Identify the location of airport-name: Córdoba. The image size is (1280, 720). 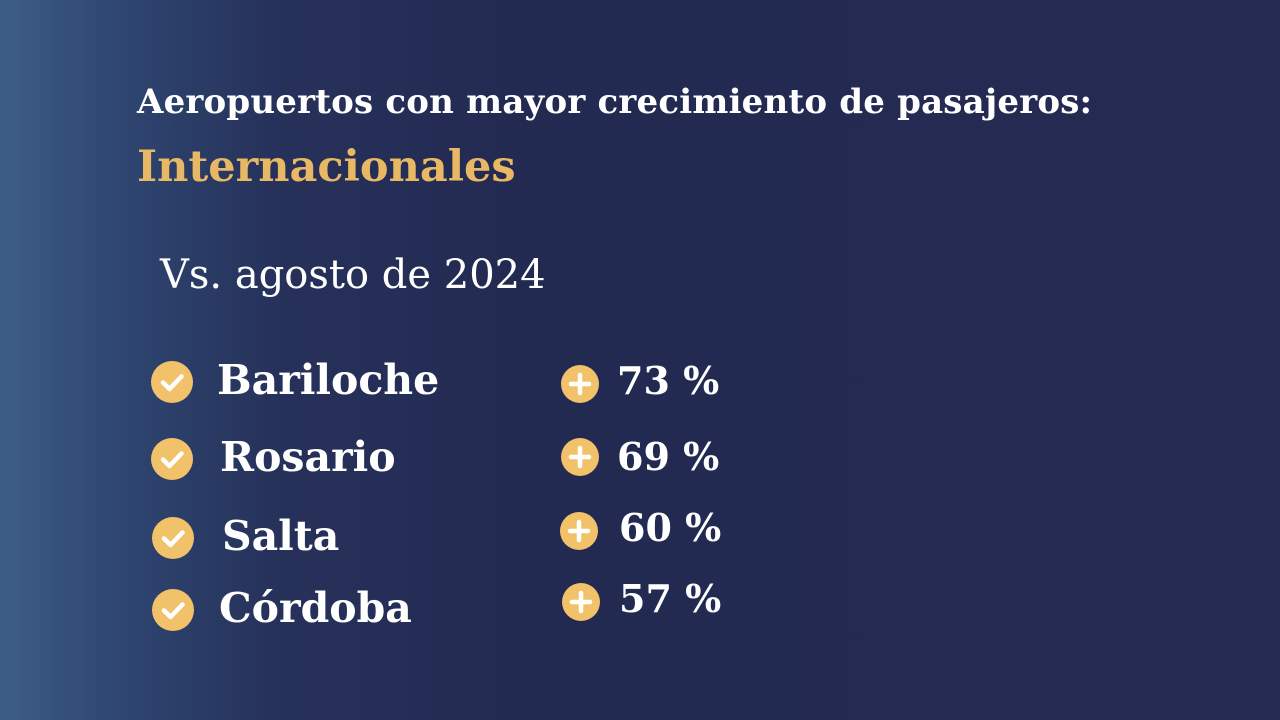
(315, 608).